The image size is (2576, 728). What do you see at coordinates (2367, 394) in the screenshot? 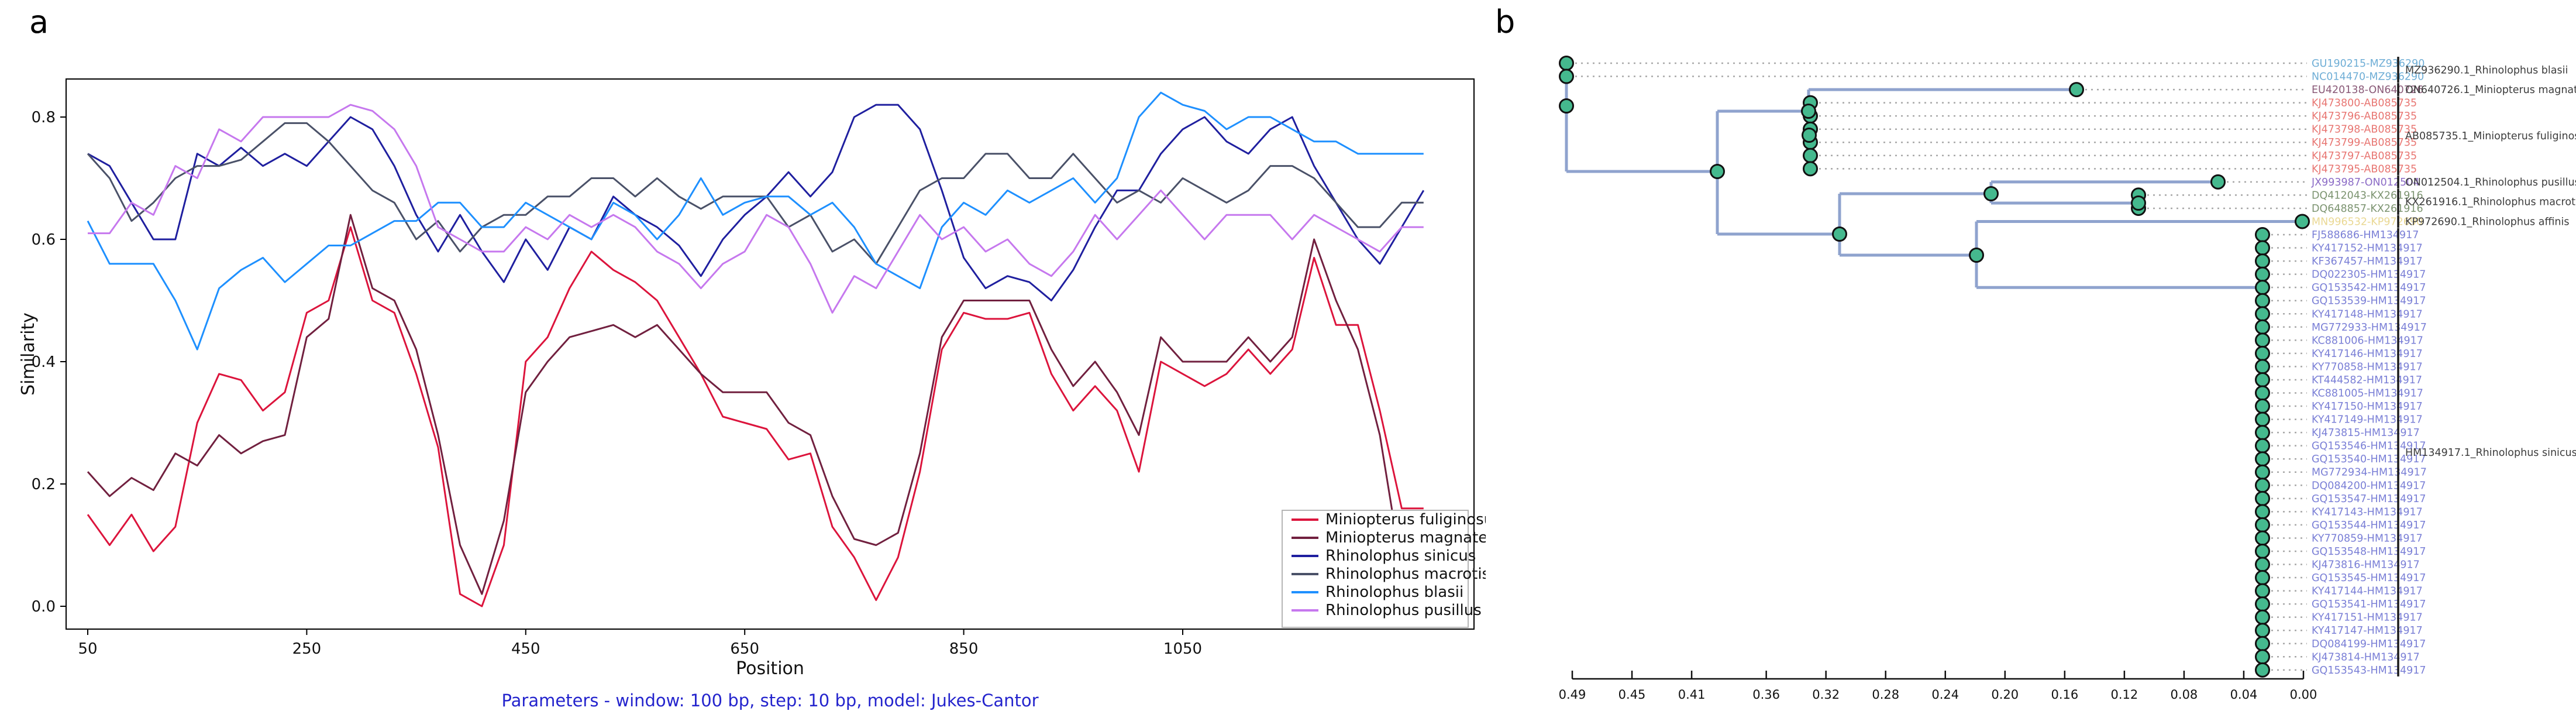
I see `leaf-label: KC881005-HM134917` at bounding box center [2367, 394].